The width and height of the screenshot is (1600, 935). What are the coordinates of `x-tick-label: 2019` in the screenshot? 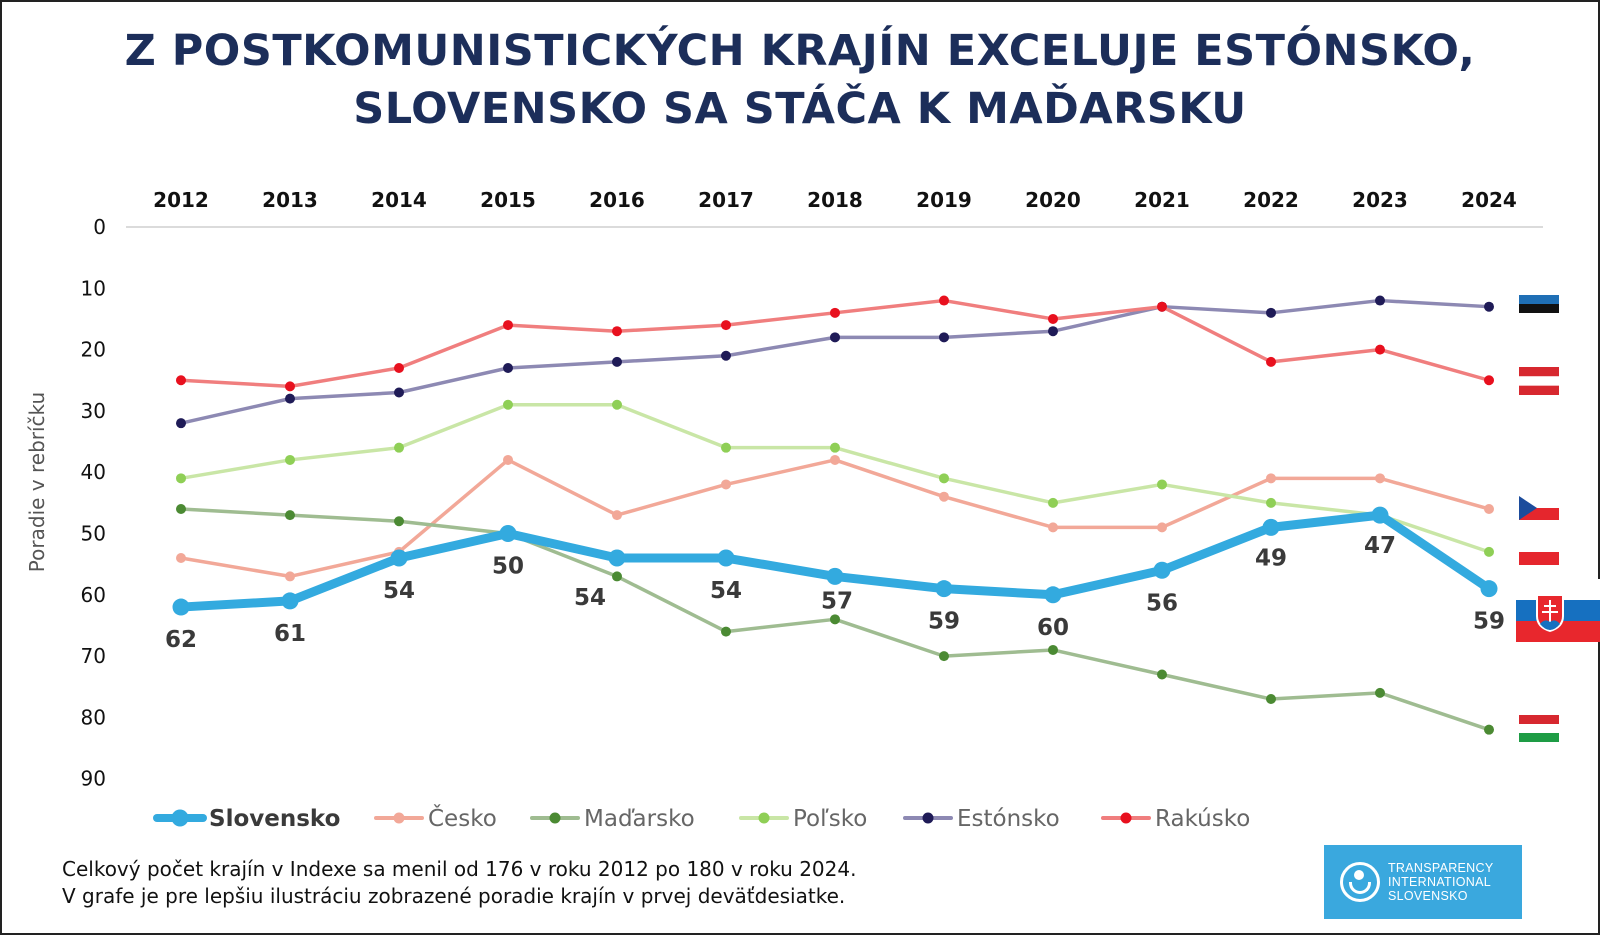 It's located at (944, 200).